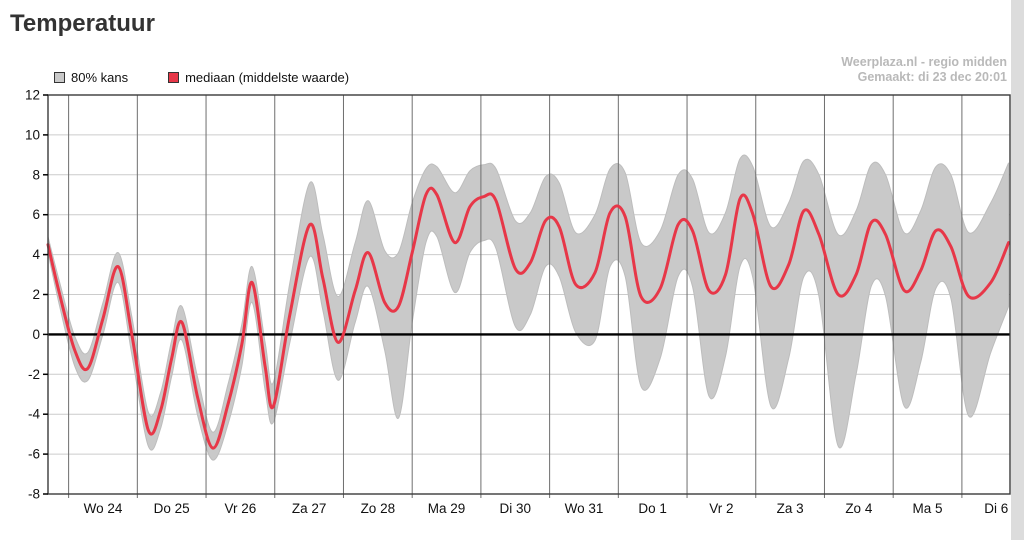 The image size is (1024, 540). Describe the element at coordinates (82, 23) in the screenshot. I see `page-title: Temperatuur` at that location.